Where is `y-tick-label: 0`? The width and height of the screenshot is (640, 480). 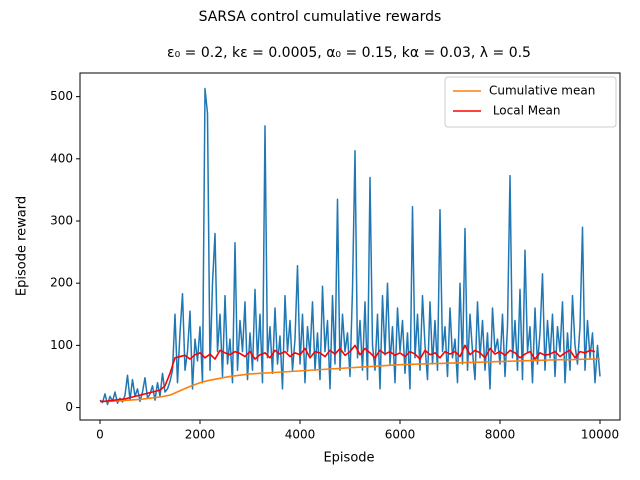 y-tick-label: 0 is located at coordinates (69, 407).